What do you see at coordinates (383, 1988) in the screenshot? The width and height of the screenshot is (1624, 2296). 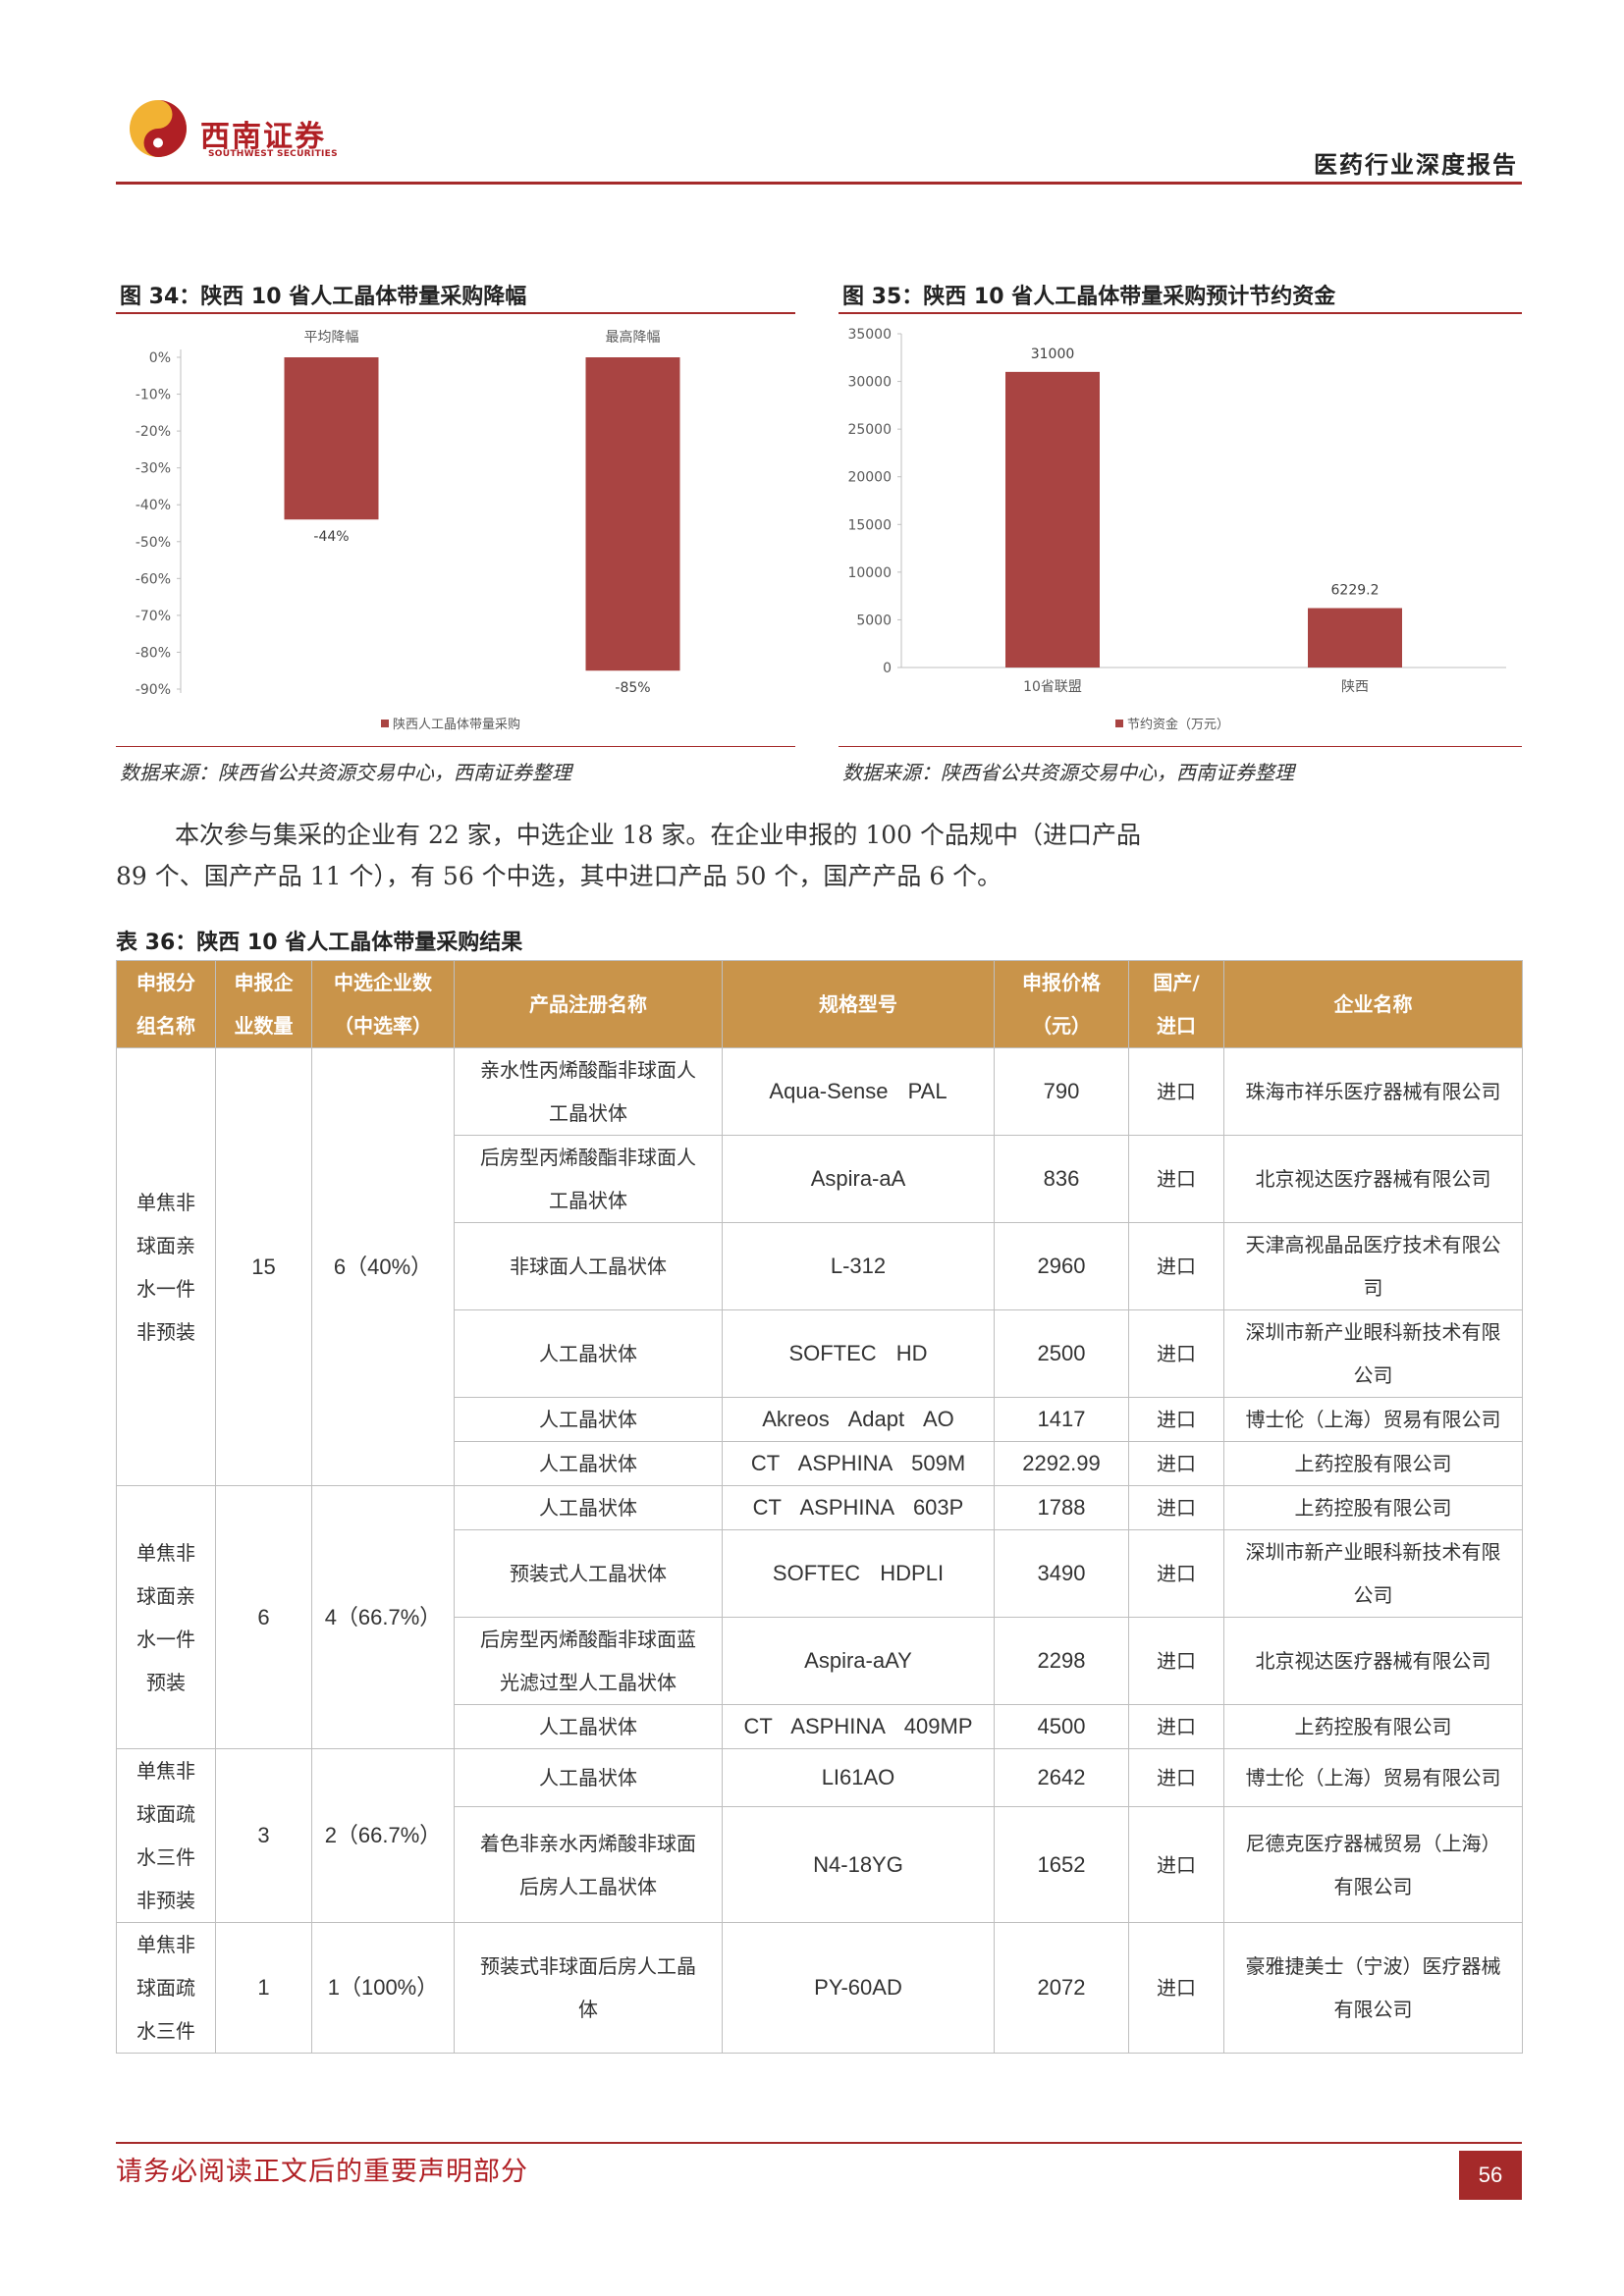 I see `selected-count-cell: 1（100%）` at bounding box center [383, 1988].